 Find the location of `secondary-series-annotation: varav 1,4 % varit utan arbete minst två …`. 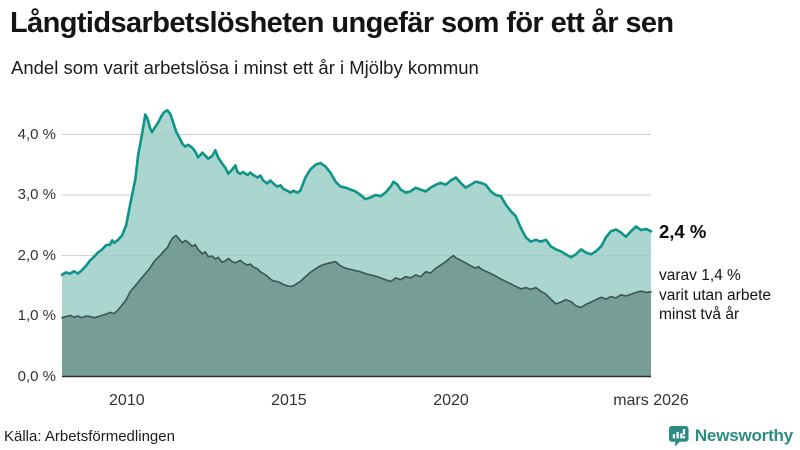

secondary-series-annotation: varav 1,4 % varit utan arbete minst två … is located at coordinates (715, 295).